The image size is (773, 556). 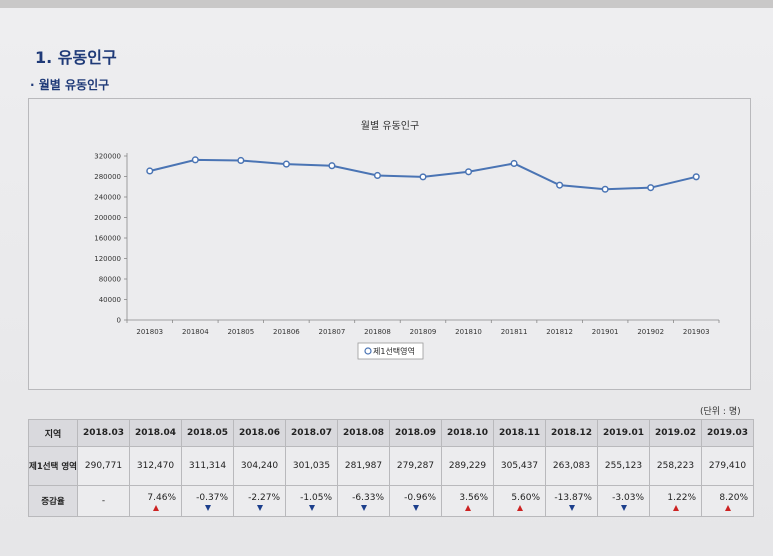 I want to click on rate-value: -0.37%, so click(x=212, y=498).